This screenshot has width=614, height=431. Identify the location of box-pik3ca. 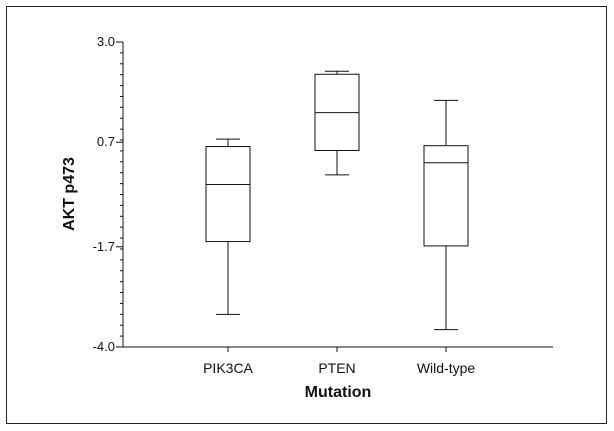
(228, 226).